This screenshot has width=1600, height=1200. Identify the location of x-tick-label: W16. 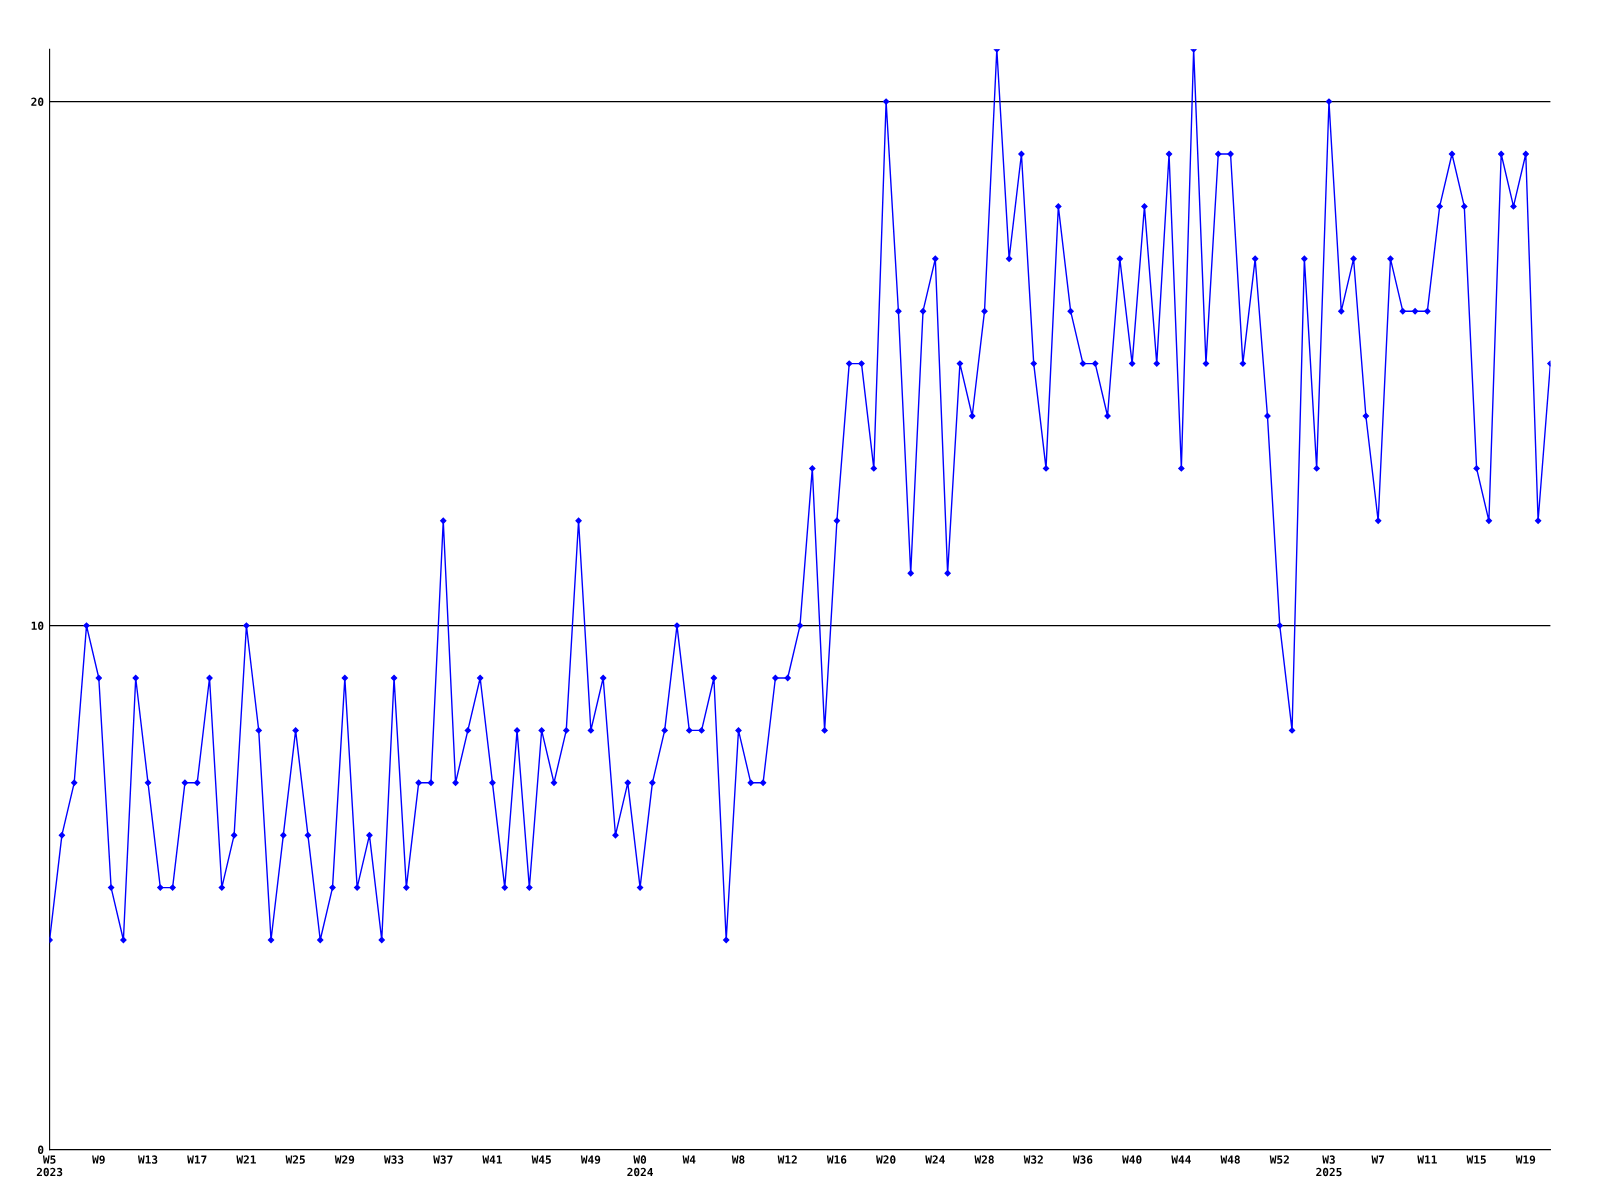
(836, 1159).